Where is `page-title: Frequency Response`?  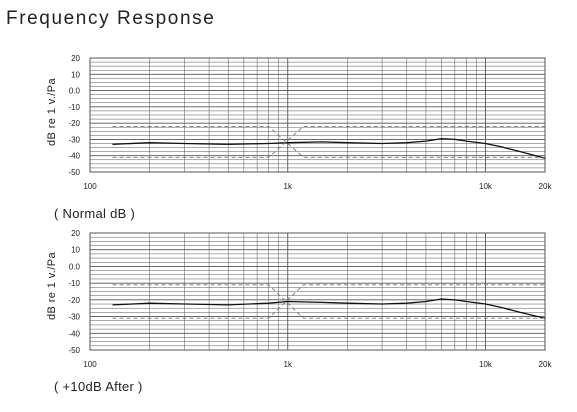
page-title: Frequency Response is located at coordinates (111, 18).